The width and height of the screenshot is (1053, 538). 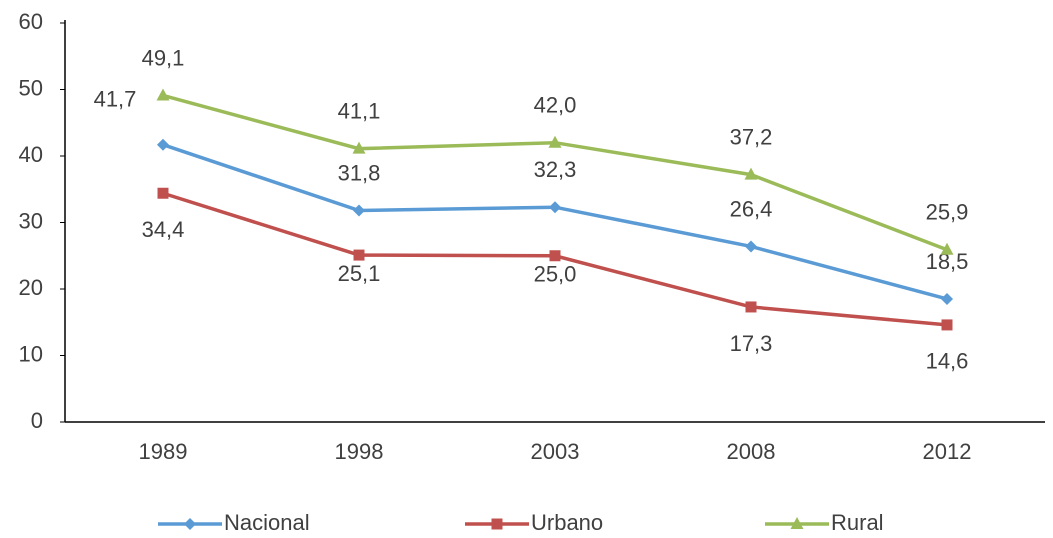 What do you see at coordinates (555, 451) in the screenshot?
I see `x-tick-label: 2003` at bounding box center [555, 451].